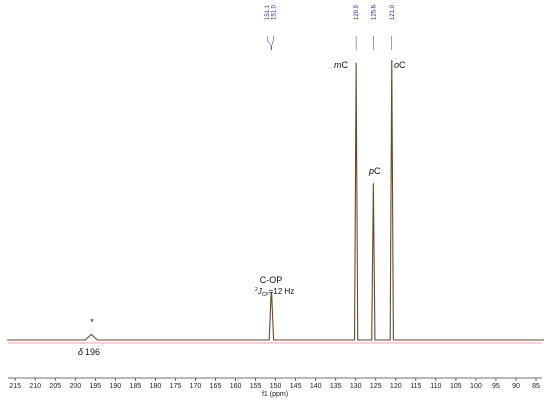 Image resolution: width=550 pixels, height=404 pixels. Describe the element at coordinates (81, 352) in the screenshot. I see `delta-symbol: δ` at that location.